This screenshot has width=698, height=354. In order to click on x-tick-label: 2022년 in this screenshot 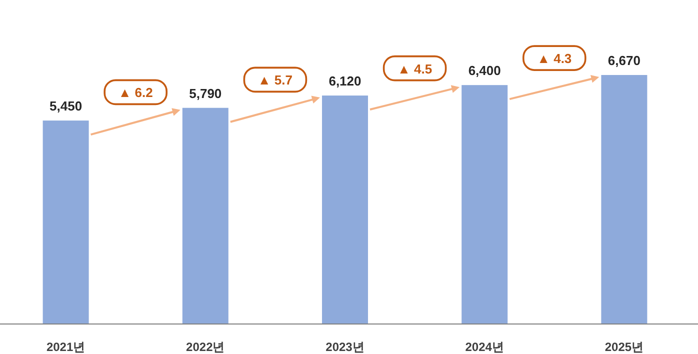, I will do `click(205, 347)`.